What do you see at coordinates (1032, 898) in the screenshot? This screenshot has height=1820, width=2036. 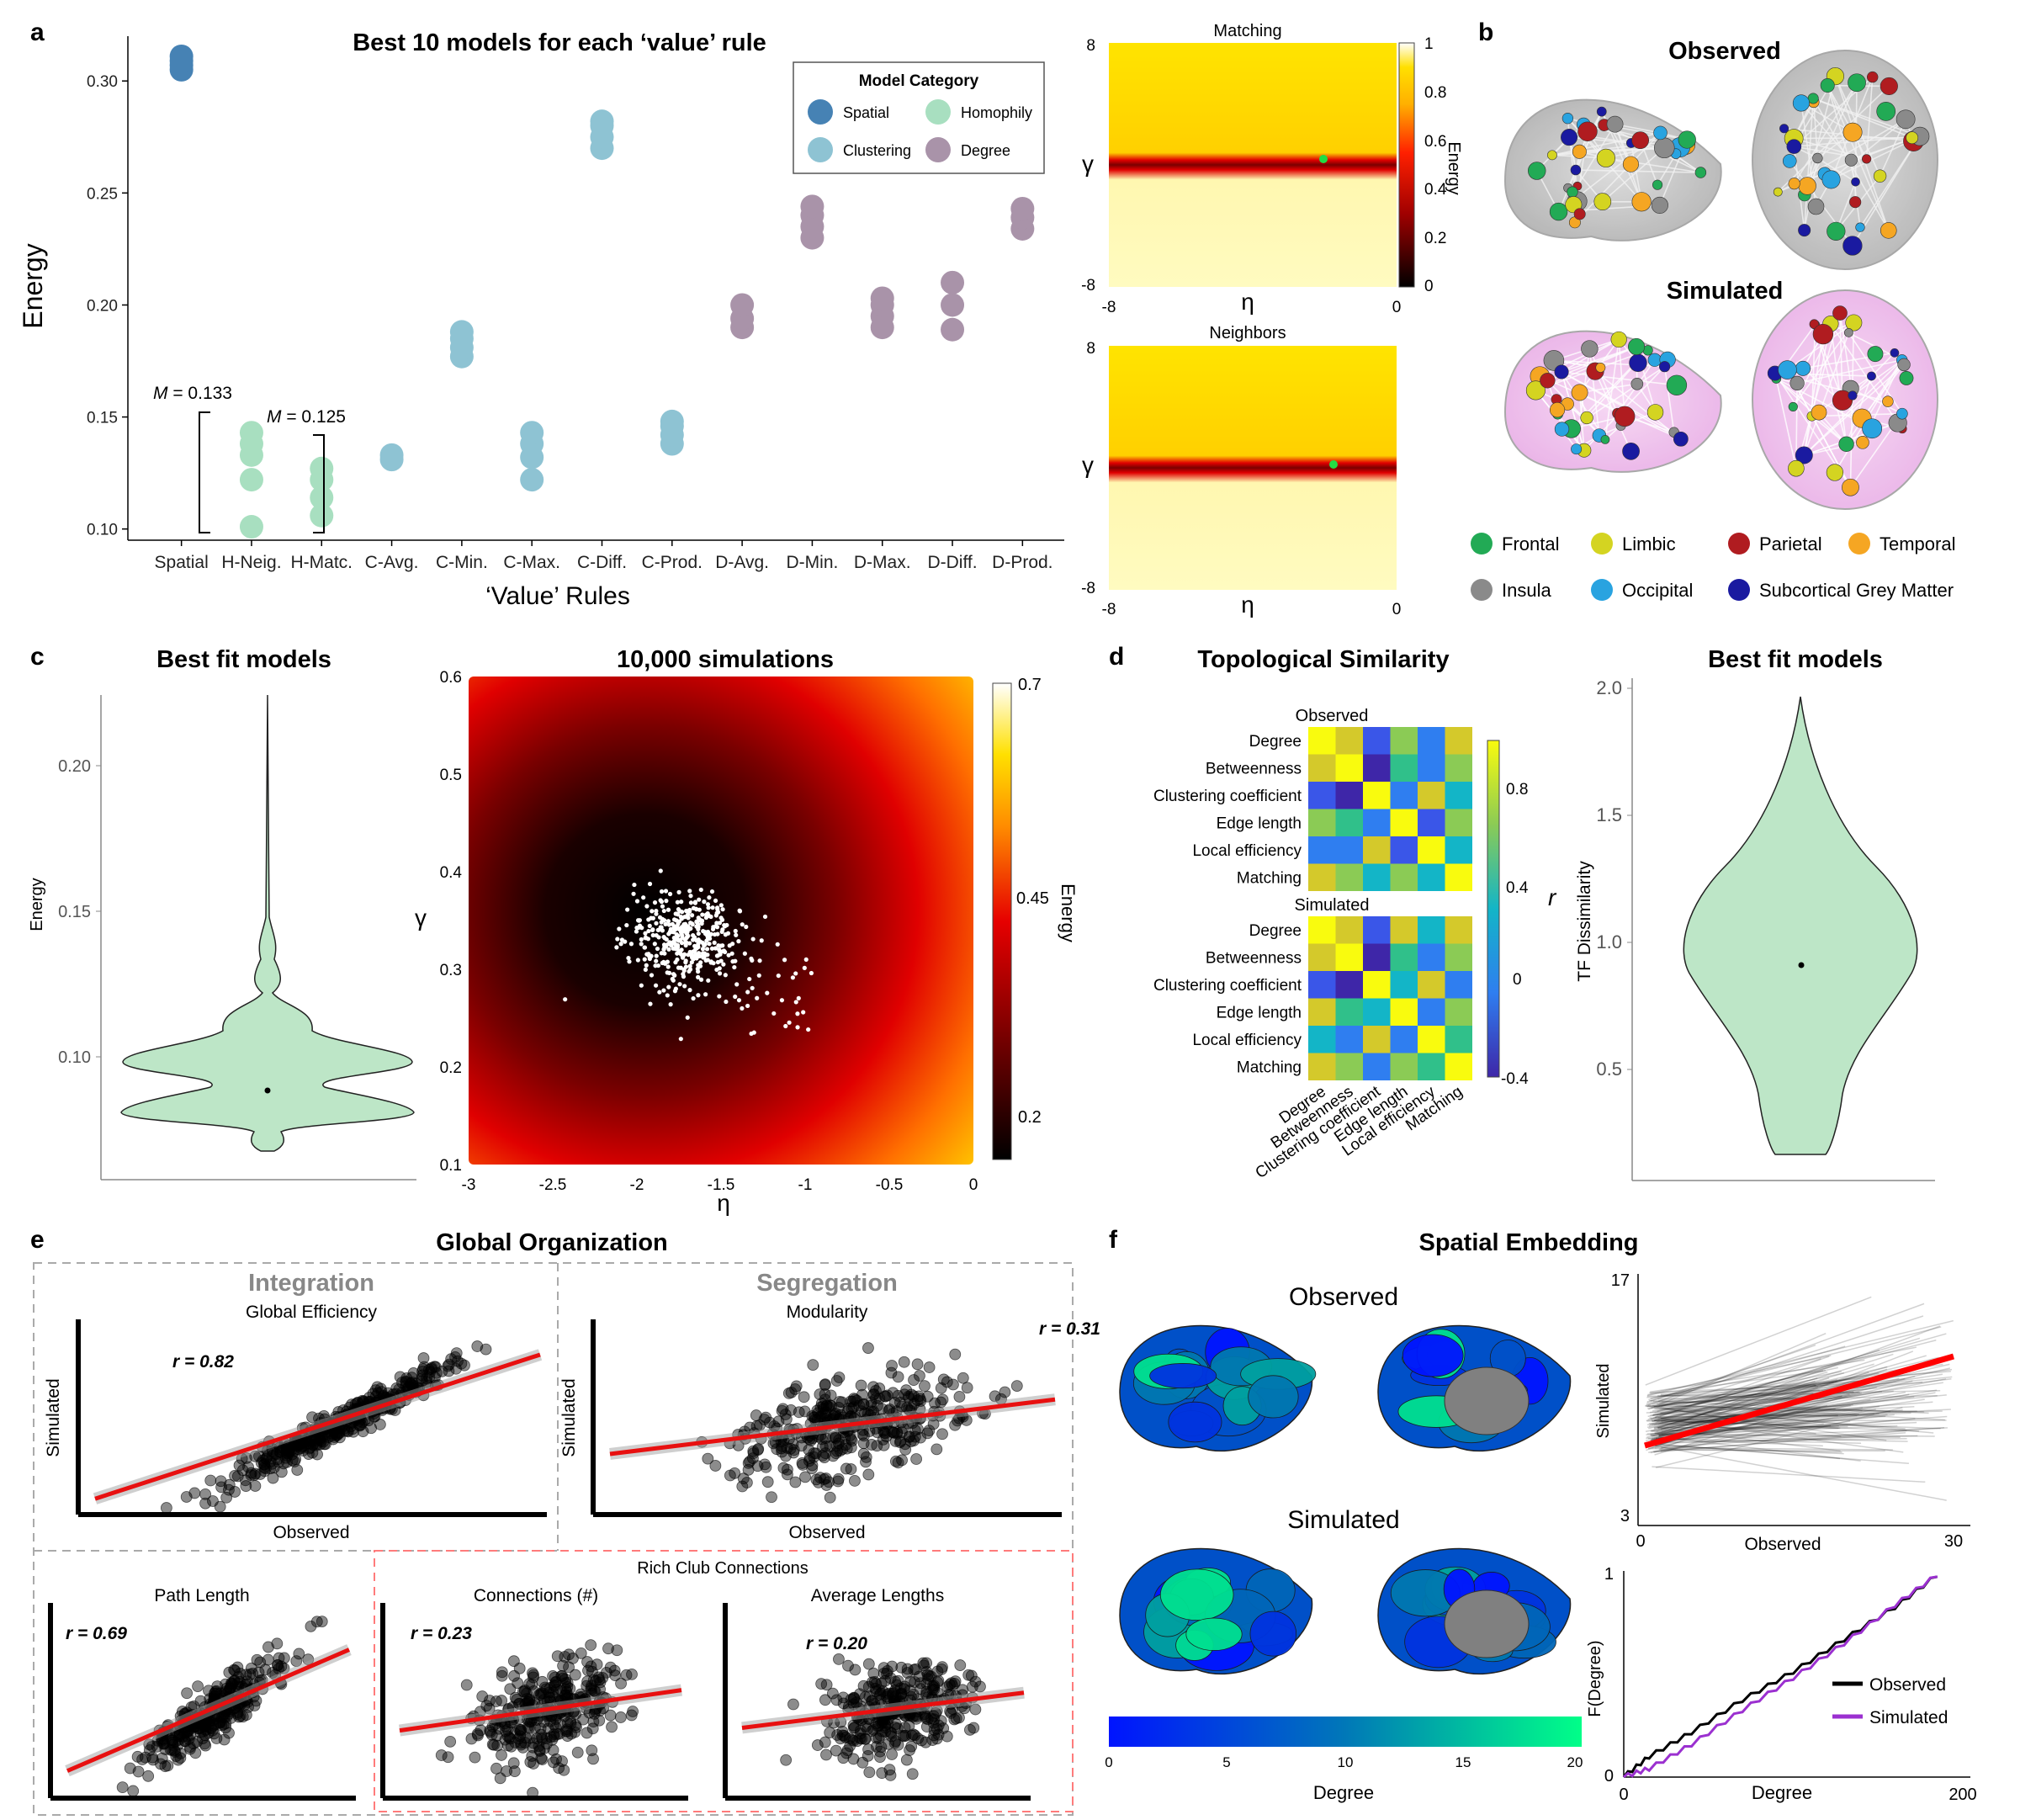 I see `colorbar-tick: 0.45` at bounding box center [1032, 898].